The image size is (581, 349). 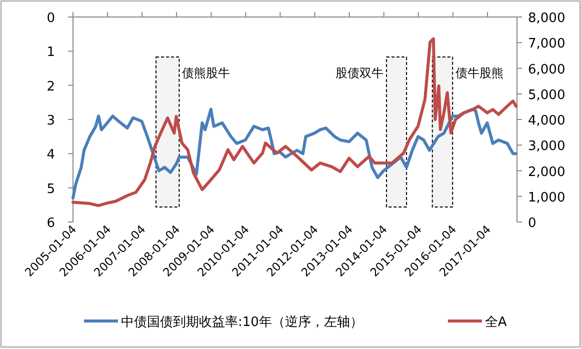 I want to click on band-label: 债牛股熊, so click(x=480, y=73).